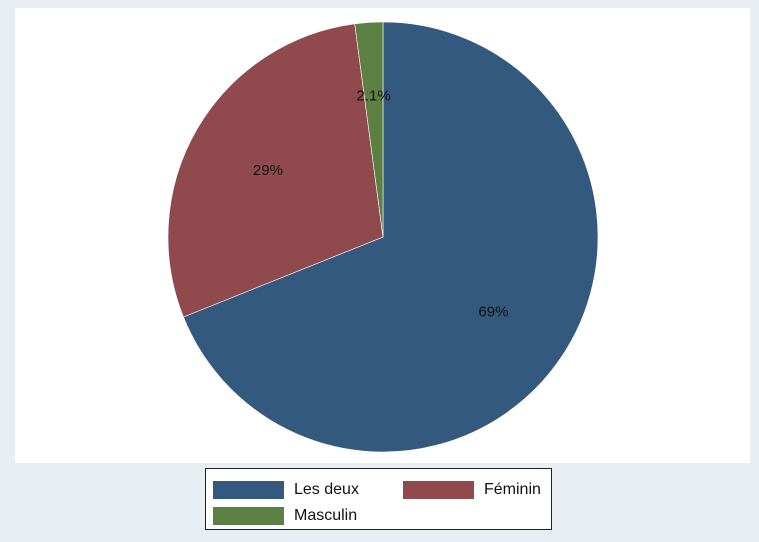  I want to click on legend-swatch-masculin, so click(248, 516).